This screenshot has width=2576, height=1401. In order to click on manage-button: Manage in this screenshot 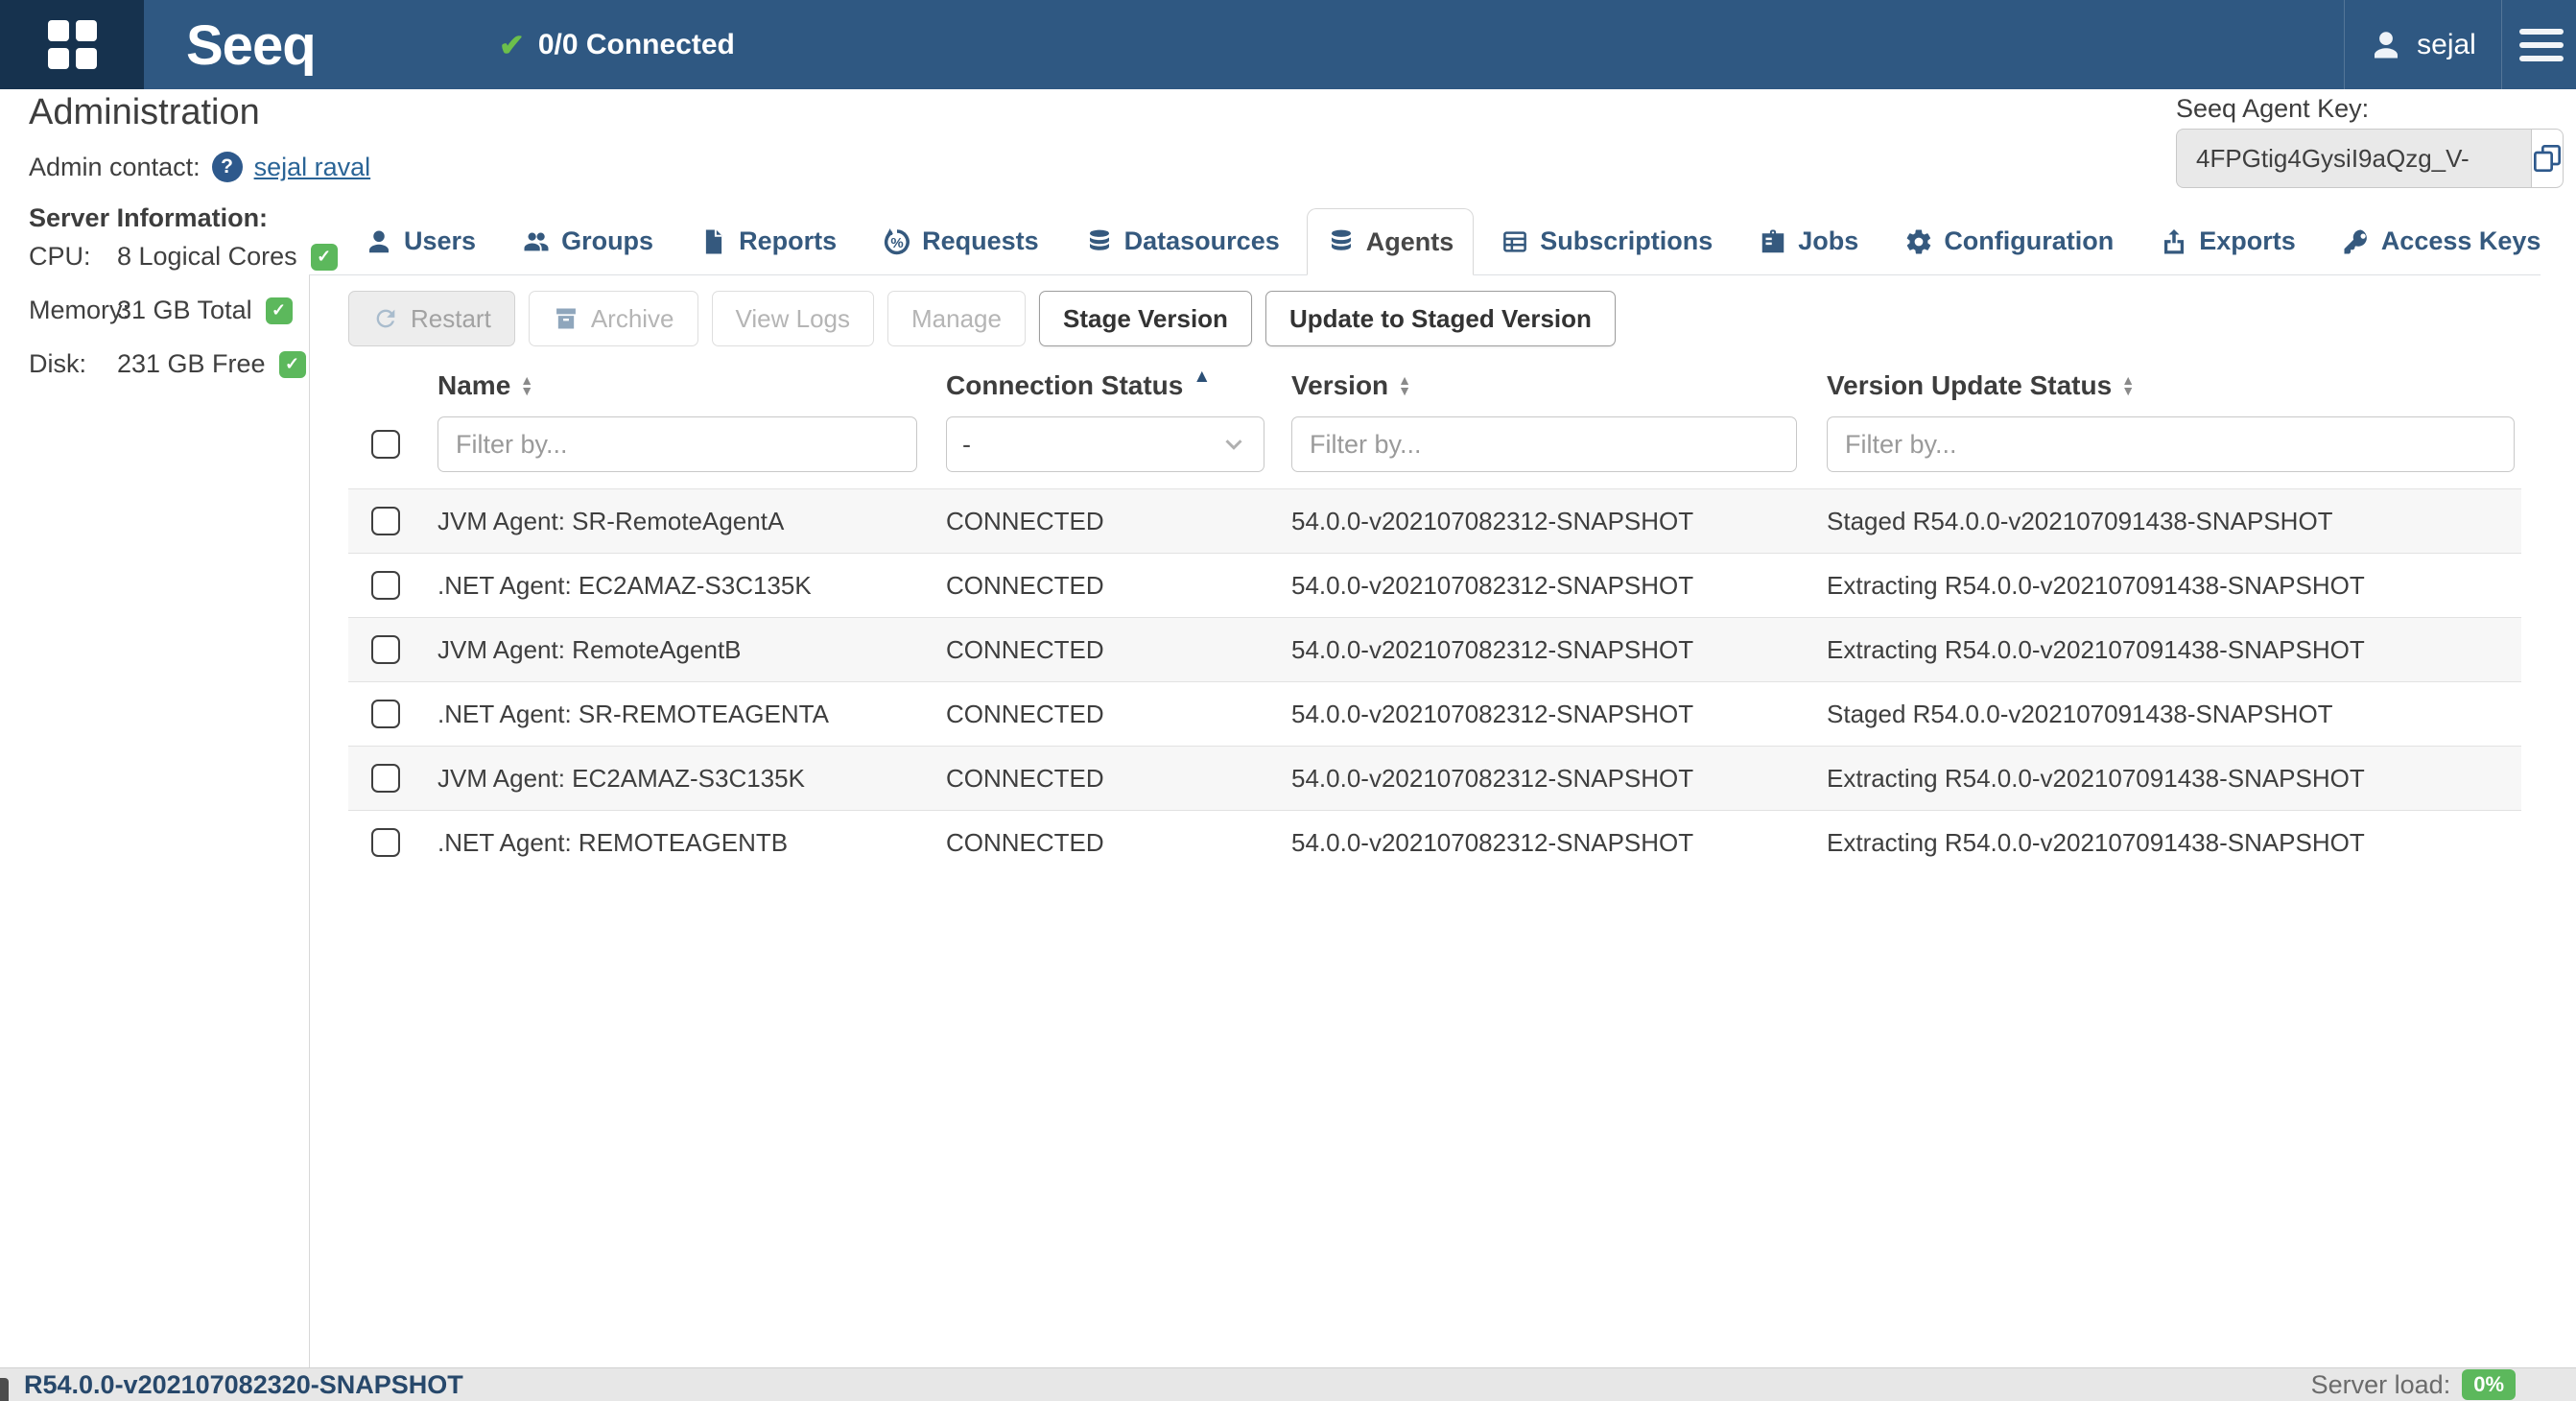, I will do `click(956, 318)`.